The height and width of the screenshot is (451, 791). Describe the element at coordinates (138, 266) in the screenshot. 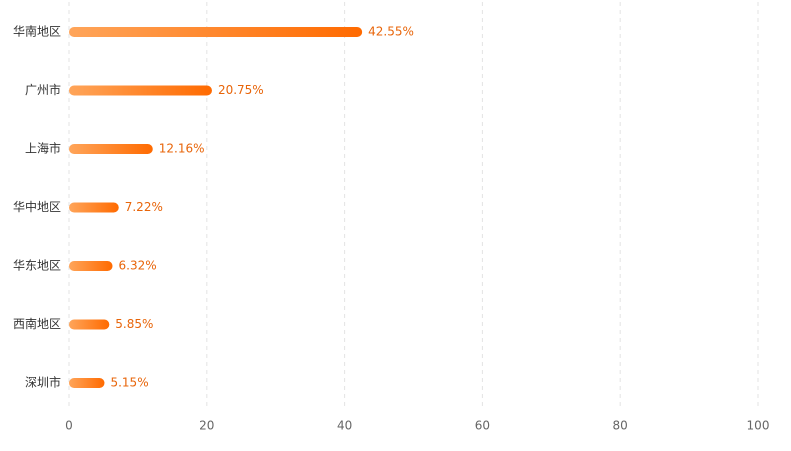

I see `value-label: 6.32%` at that location.